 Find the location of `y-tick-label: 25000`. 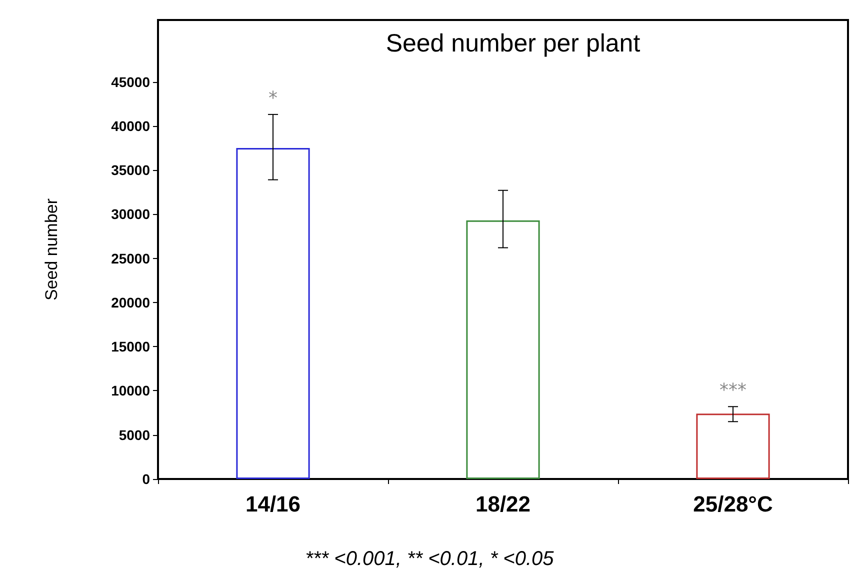

y-tick-label: 25000 is located at coordinates (130, 258).